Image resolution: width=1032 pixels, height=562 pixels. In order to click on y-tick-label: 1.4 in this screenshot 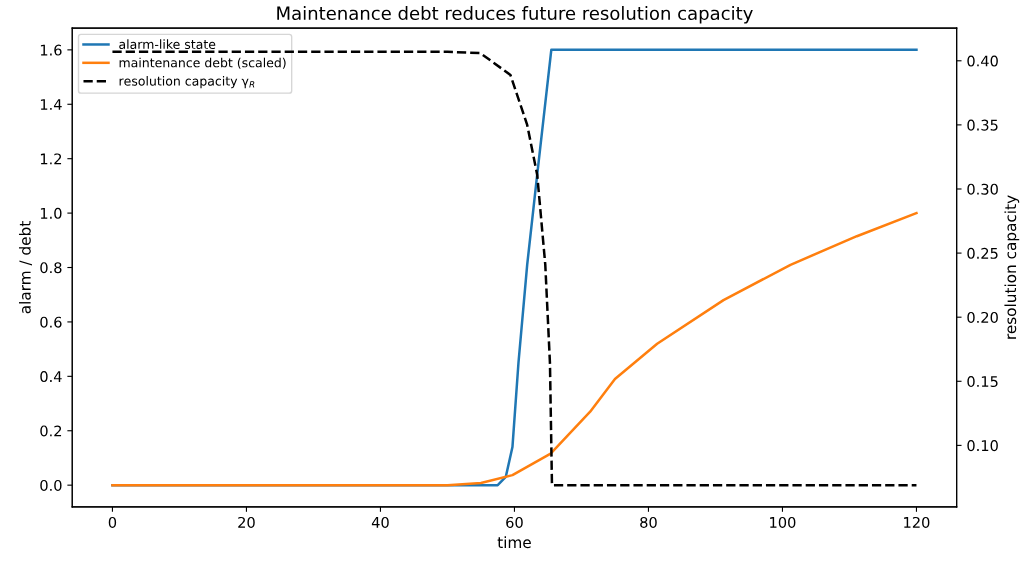, I will do `click(51, 104)`.